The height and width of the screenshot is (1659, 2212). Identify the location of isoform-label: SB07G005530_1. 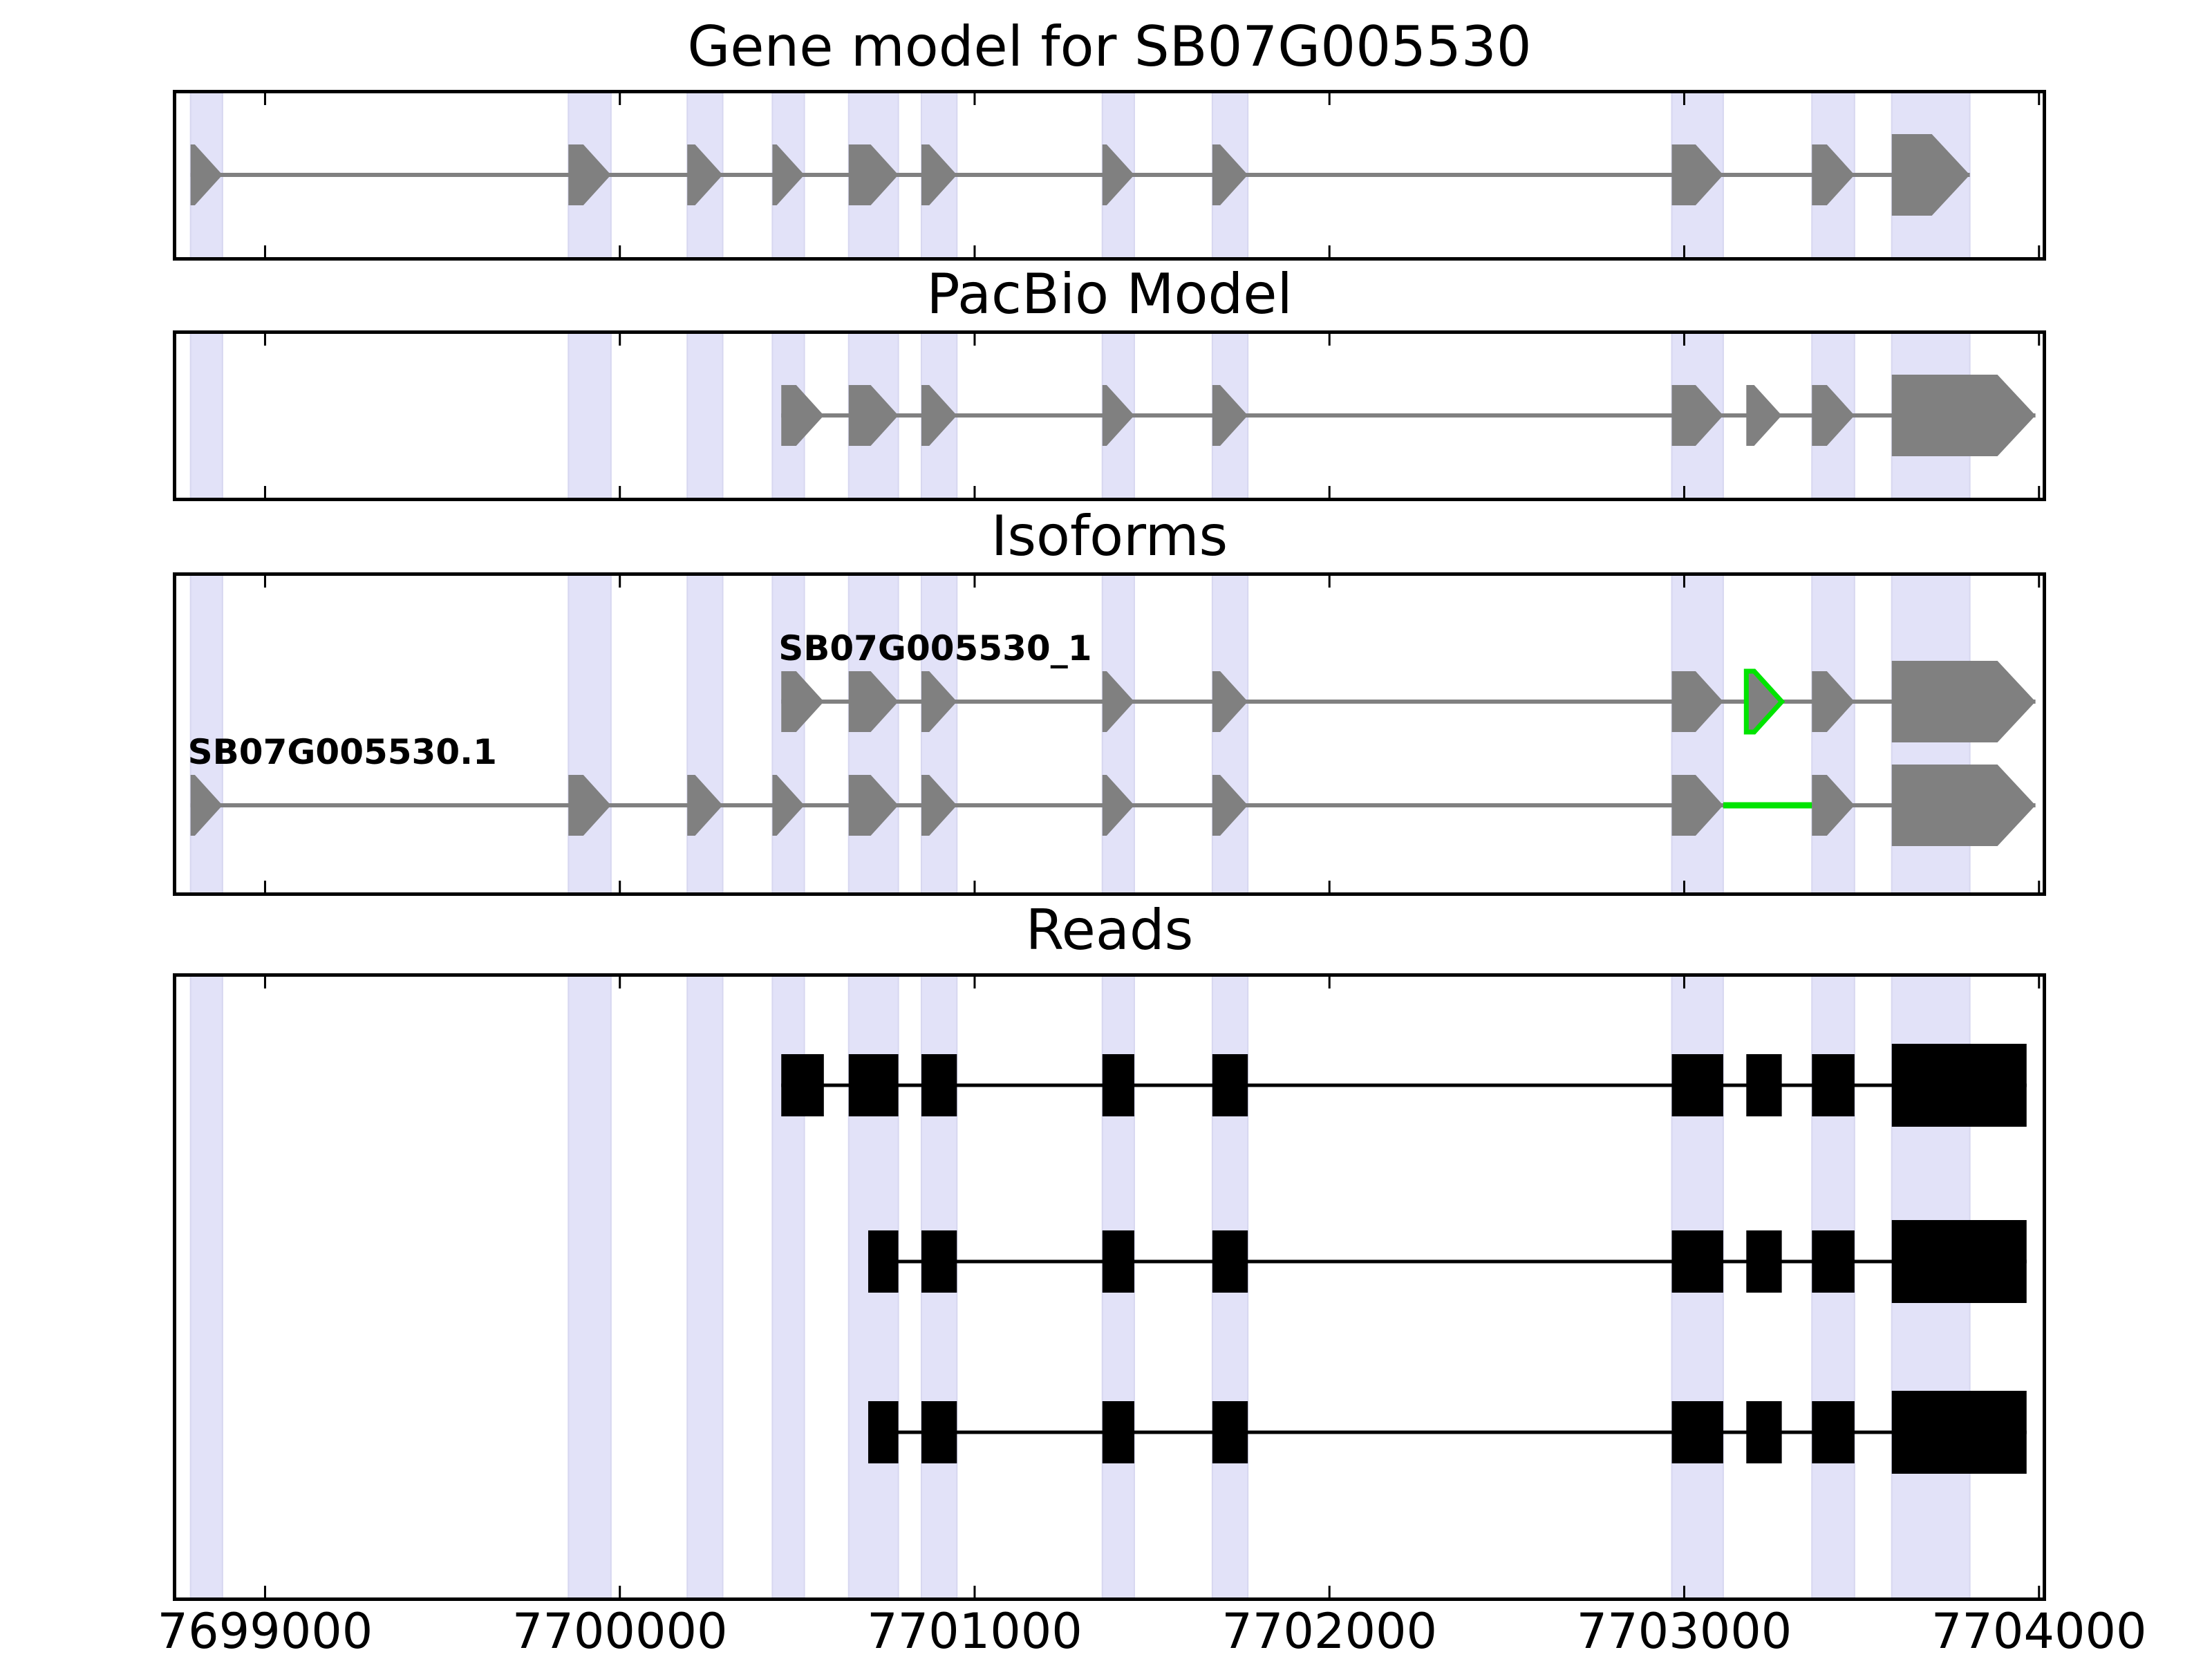
(934, 648).